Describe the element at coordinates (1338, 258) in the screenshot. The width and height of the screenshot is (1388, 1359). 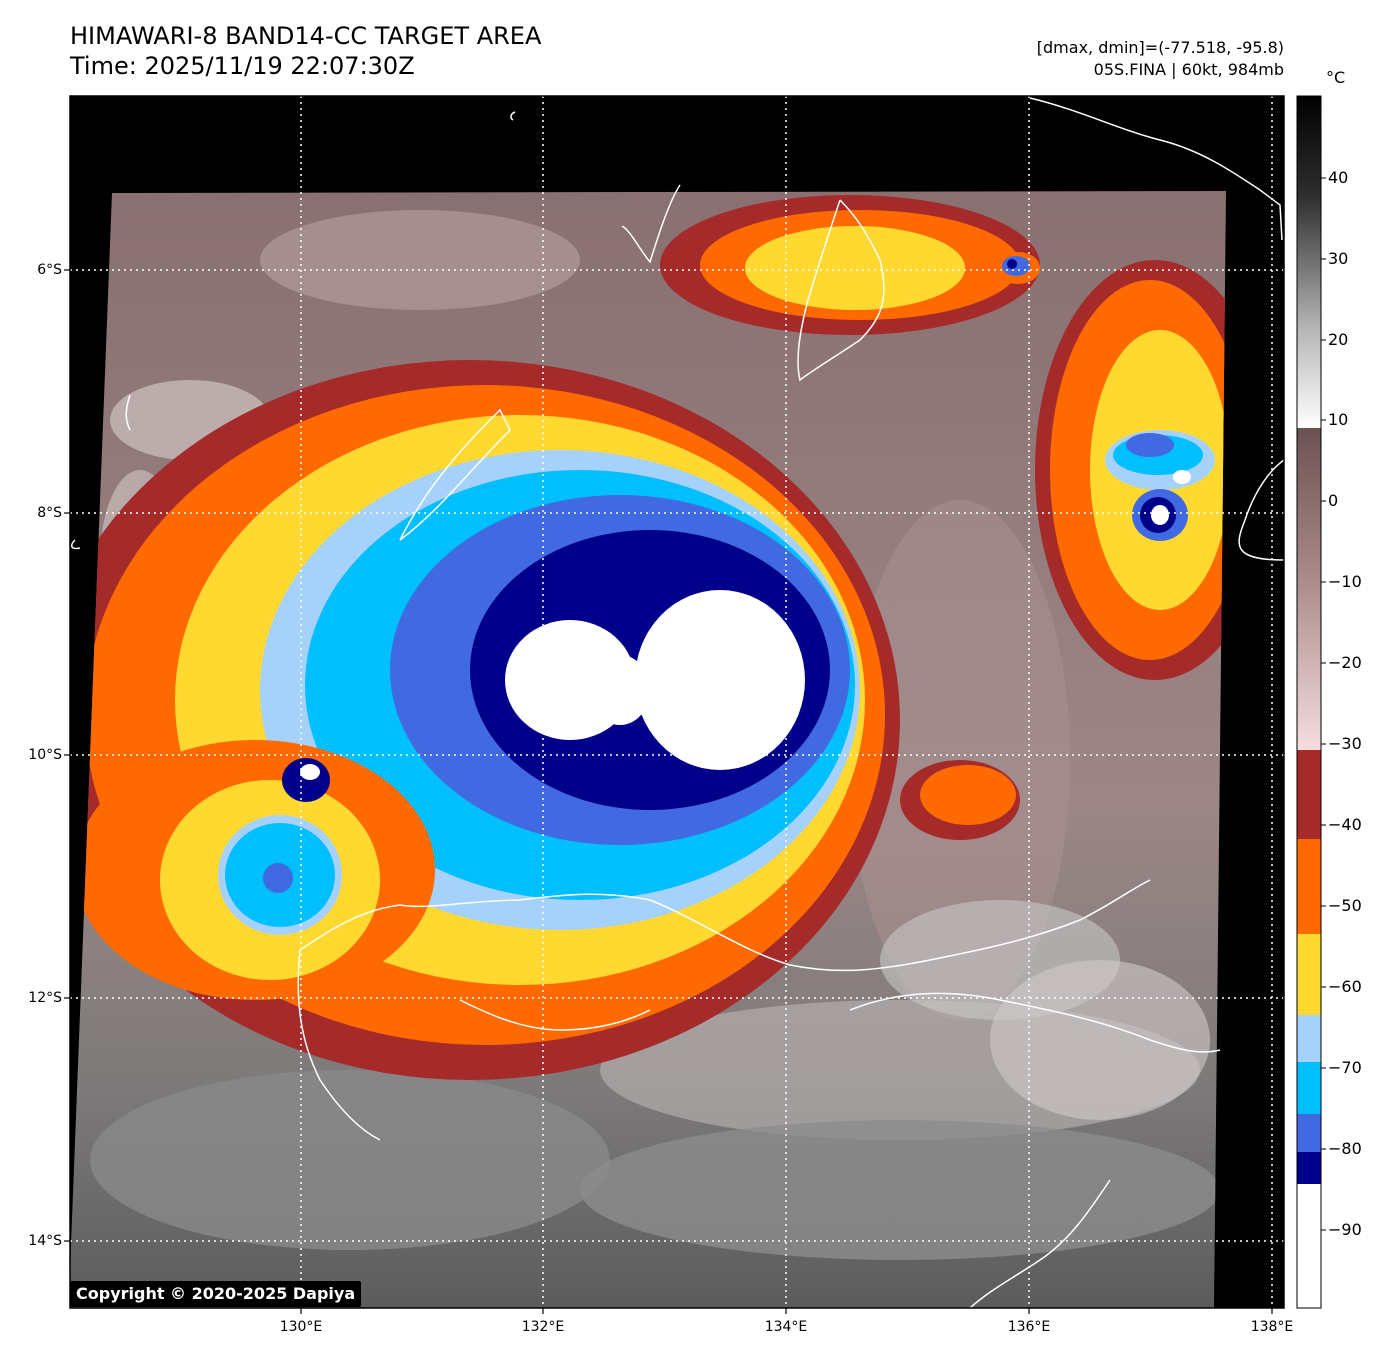
I see `colorbar-tick-30: 30` at that location.